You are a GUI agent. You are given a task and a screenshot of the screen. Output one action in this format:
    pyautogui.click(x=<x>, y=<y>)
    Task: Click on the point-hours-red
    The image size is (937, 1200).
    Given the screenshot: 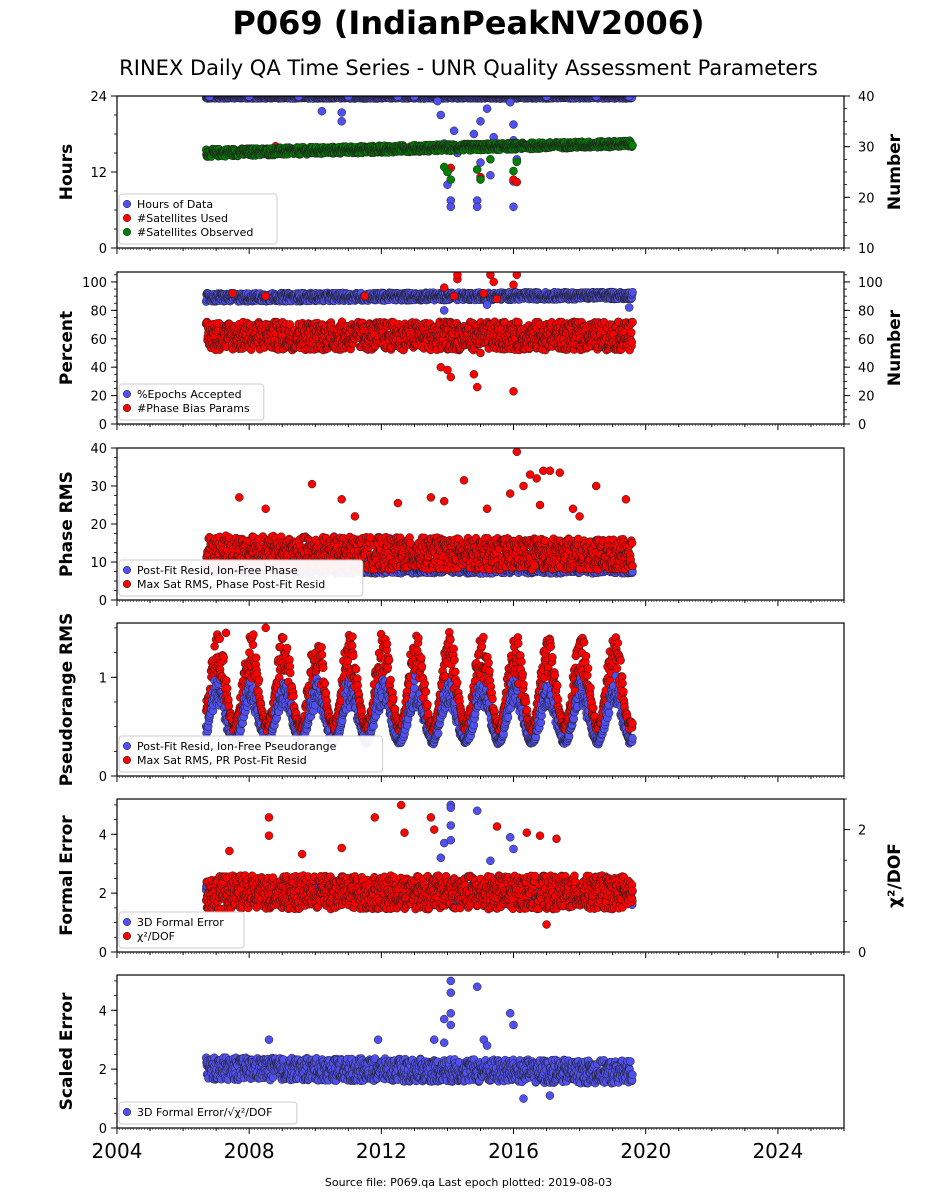 What is the action you would take?
    pyautogui.click(x=517, y=182)
    